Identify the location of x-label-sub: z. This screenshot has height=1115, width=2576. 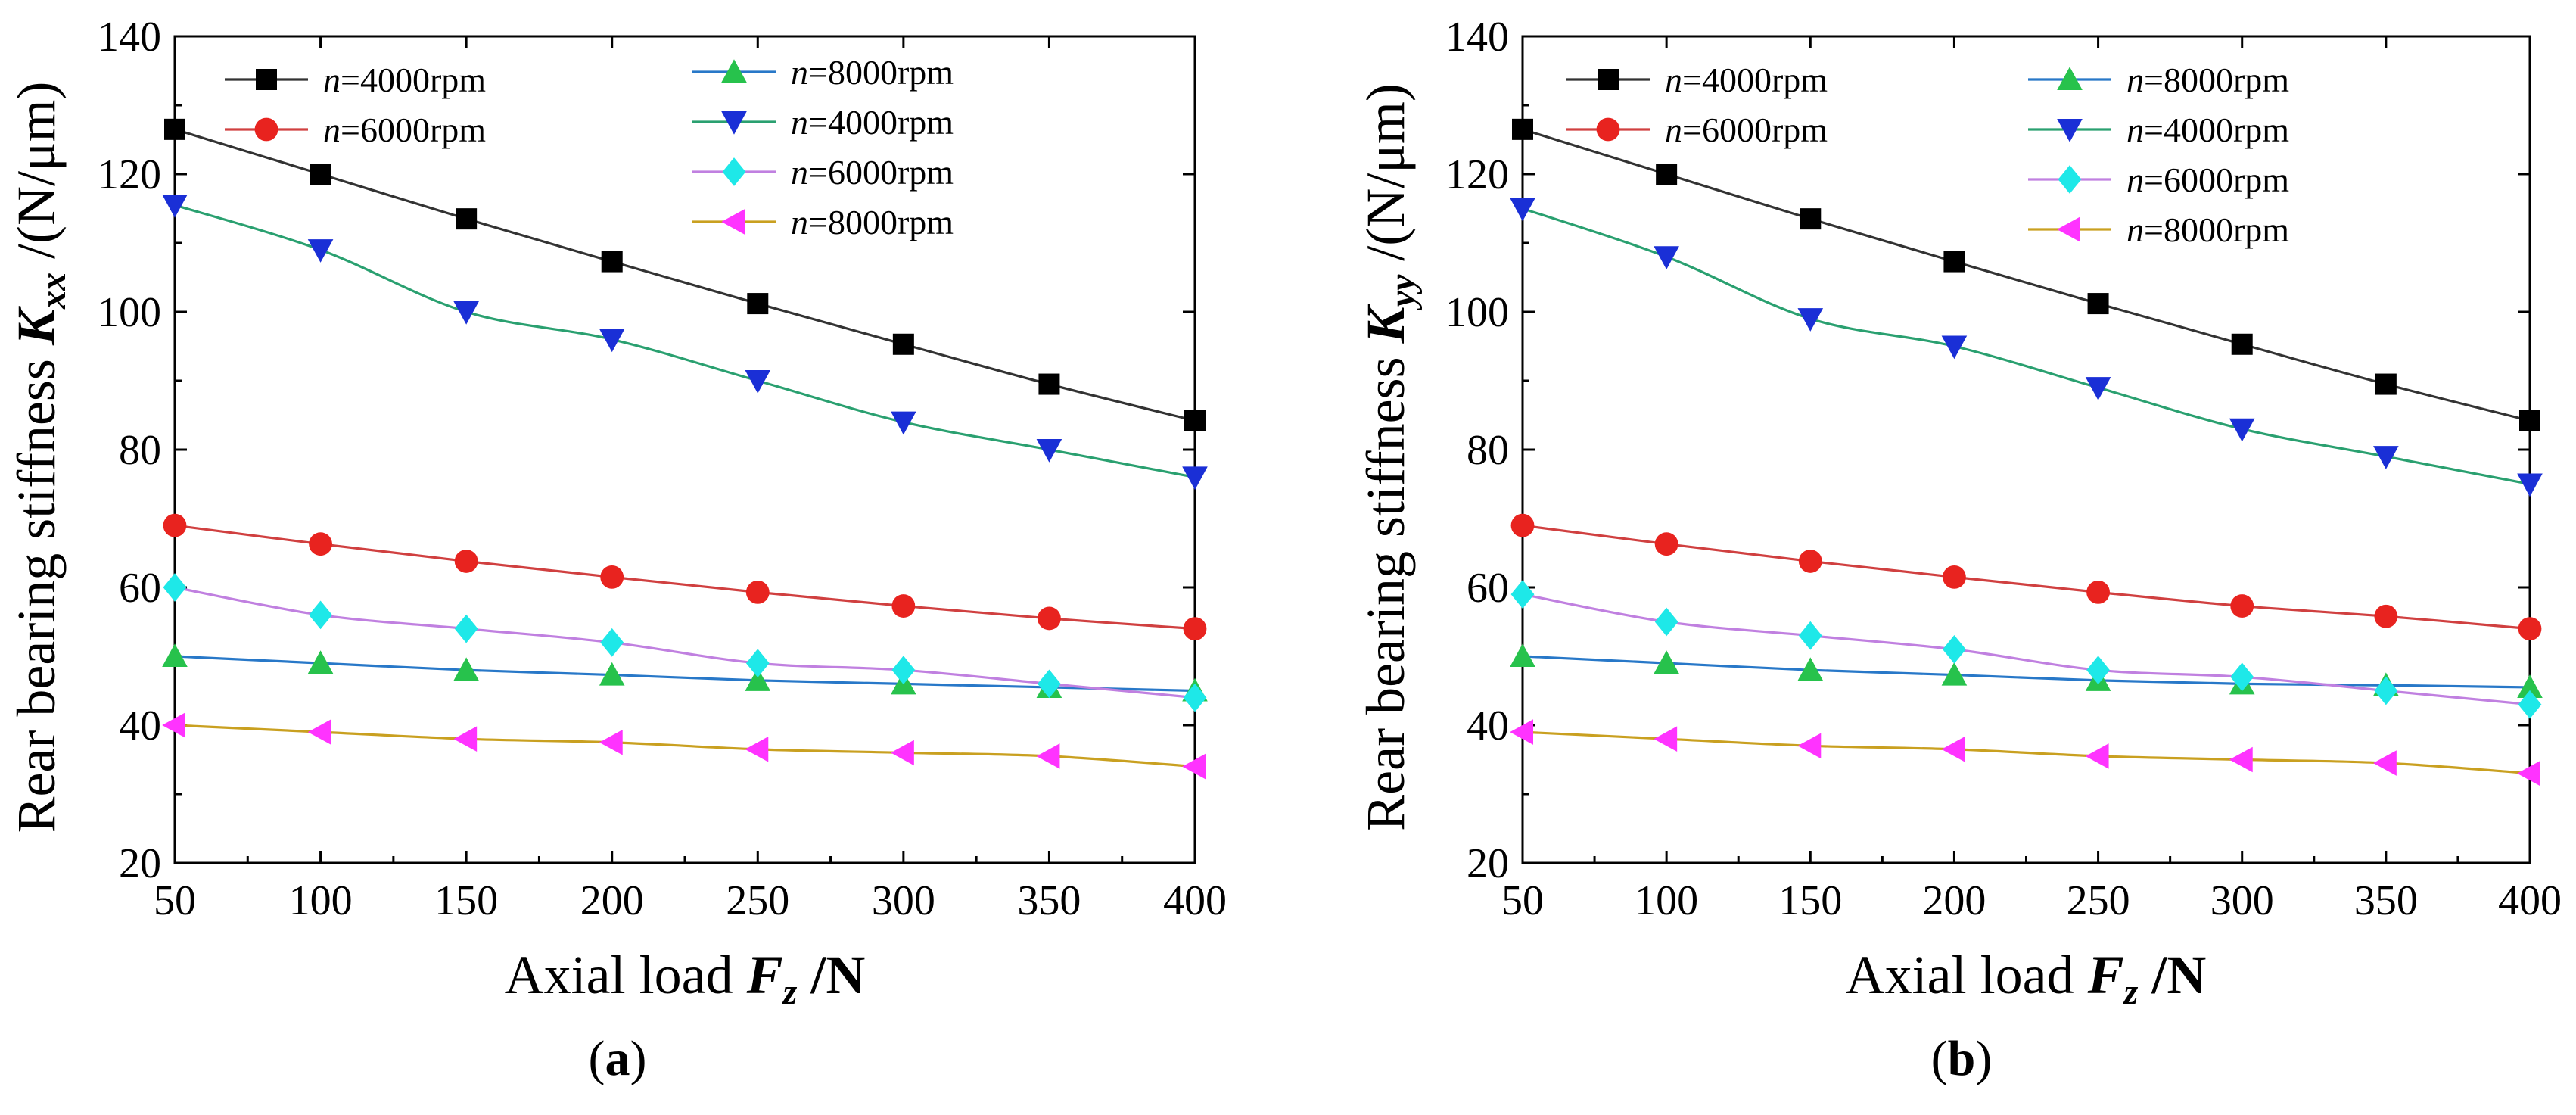
(2131, 992).